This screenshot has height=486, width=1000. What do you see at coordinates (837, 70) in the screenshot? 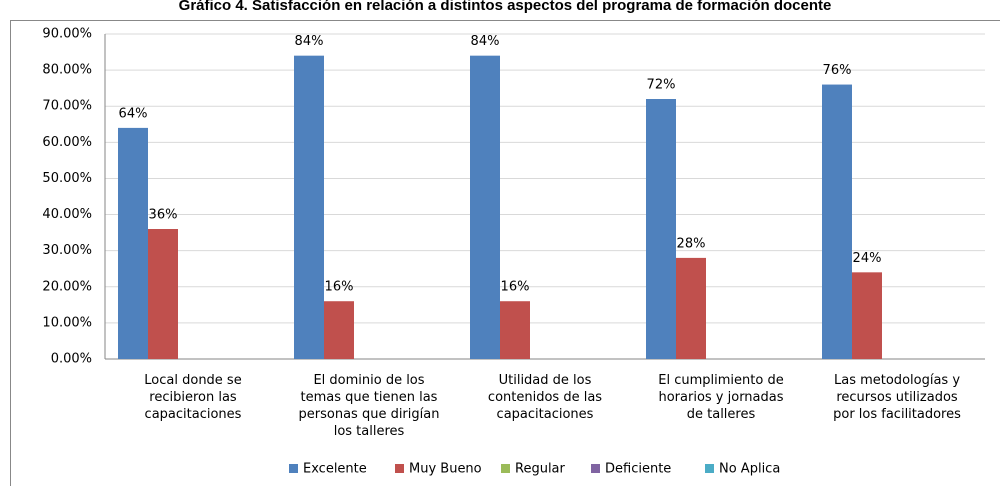
I see `data-label: 76%` at bounding box center [837, 70].